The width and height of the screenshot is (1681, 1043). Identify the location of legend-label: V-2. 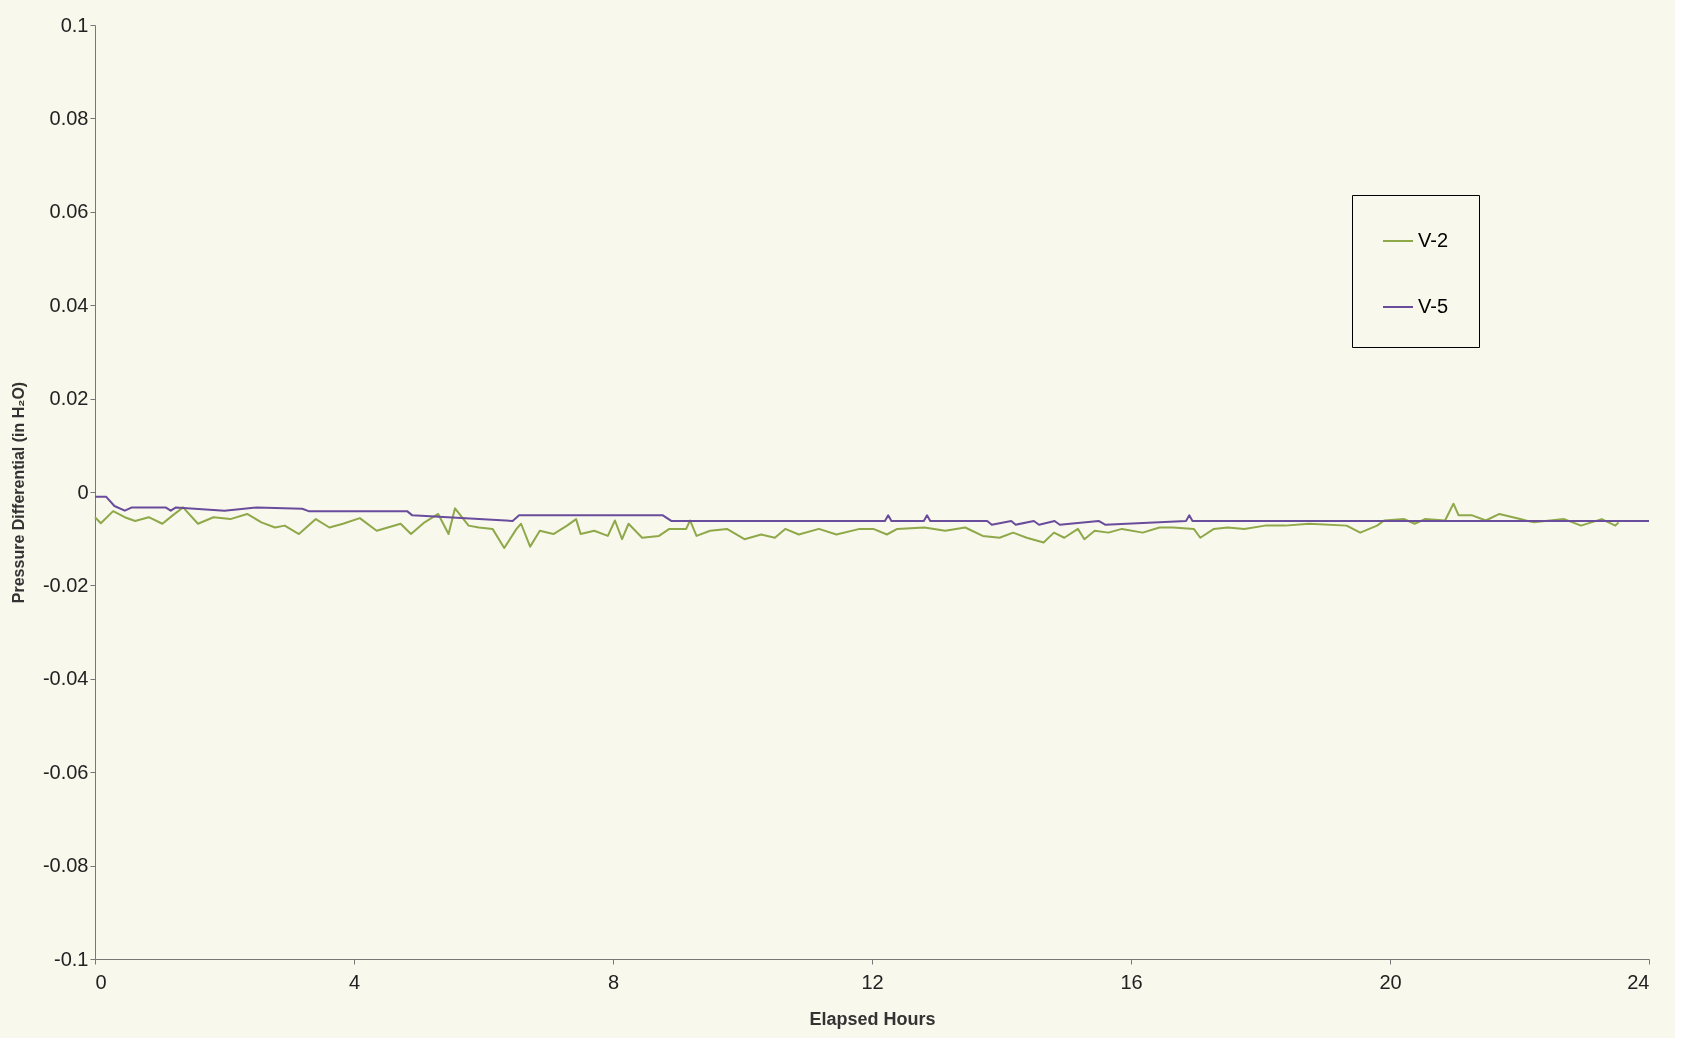
(1433, 240).